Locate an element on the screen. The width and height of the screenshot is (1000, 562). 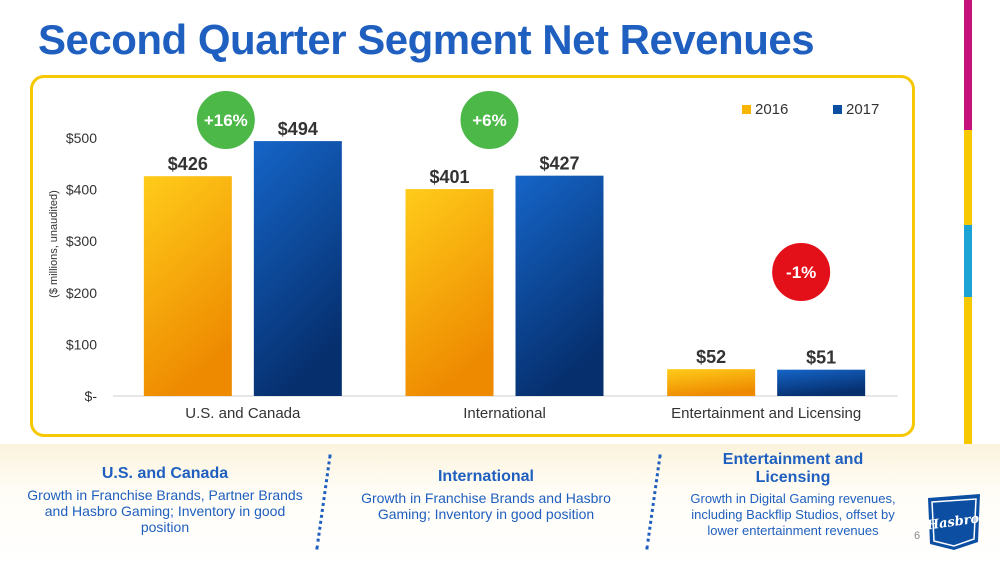
data-label: $52 is located at coordinates (711, 357).